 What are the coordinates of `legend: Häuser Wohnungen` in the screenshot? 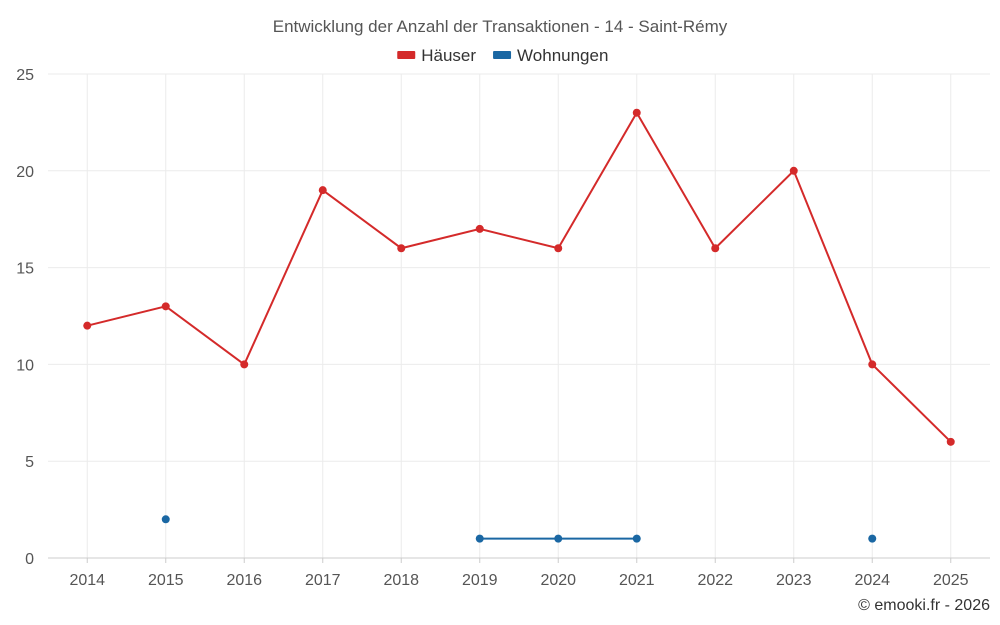 It's located at (502, 55).